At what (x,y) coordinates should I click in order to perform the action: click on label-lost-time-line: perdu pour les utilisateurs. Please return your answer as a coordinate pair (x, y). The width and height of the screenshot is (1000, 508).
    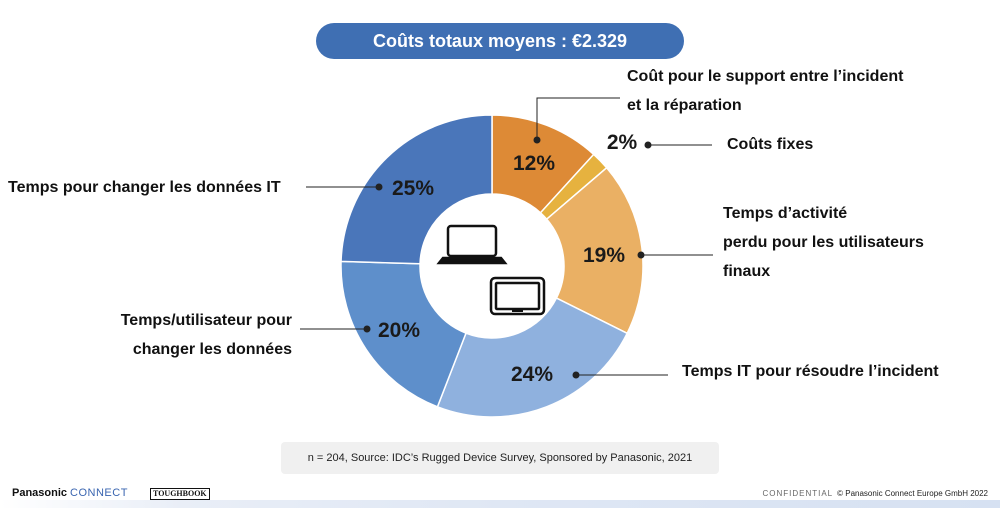
    Looking at the image, I should click on (823, 242).